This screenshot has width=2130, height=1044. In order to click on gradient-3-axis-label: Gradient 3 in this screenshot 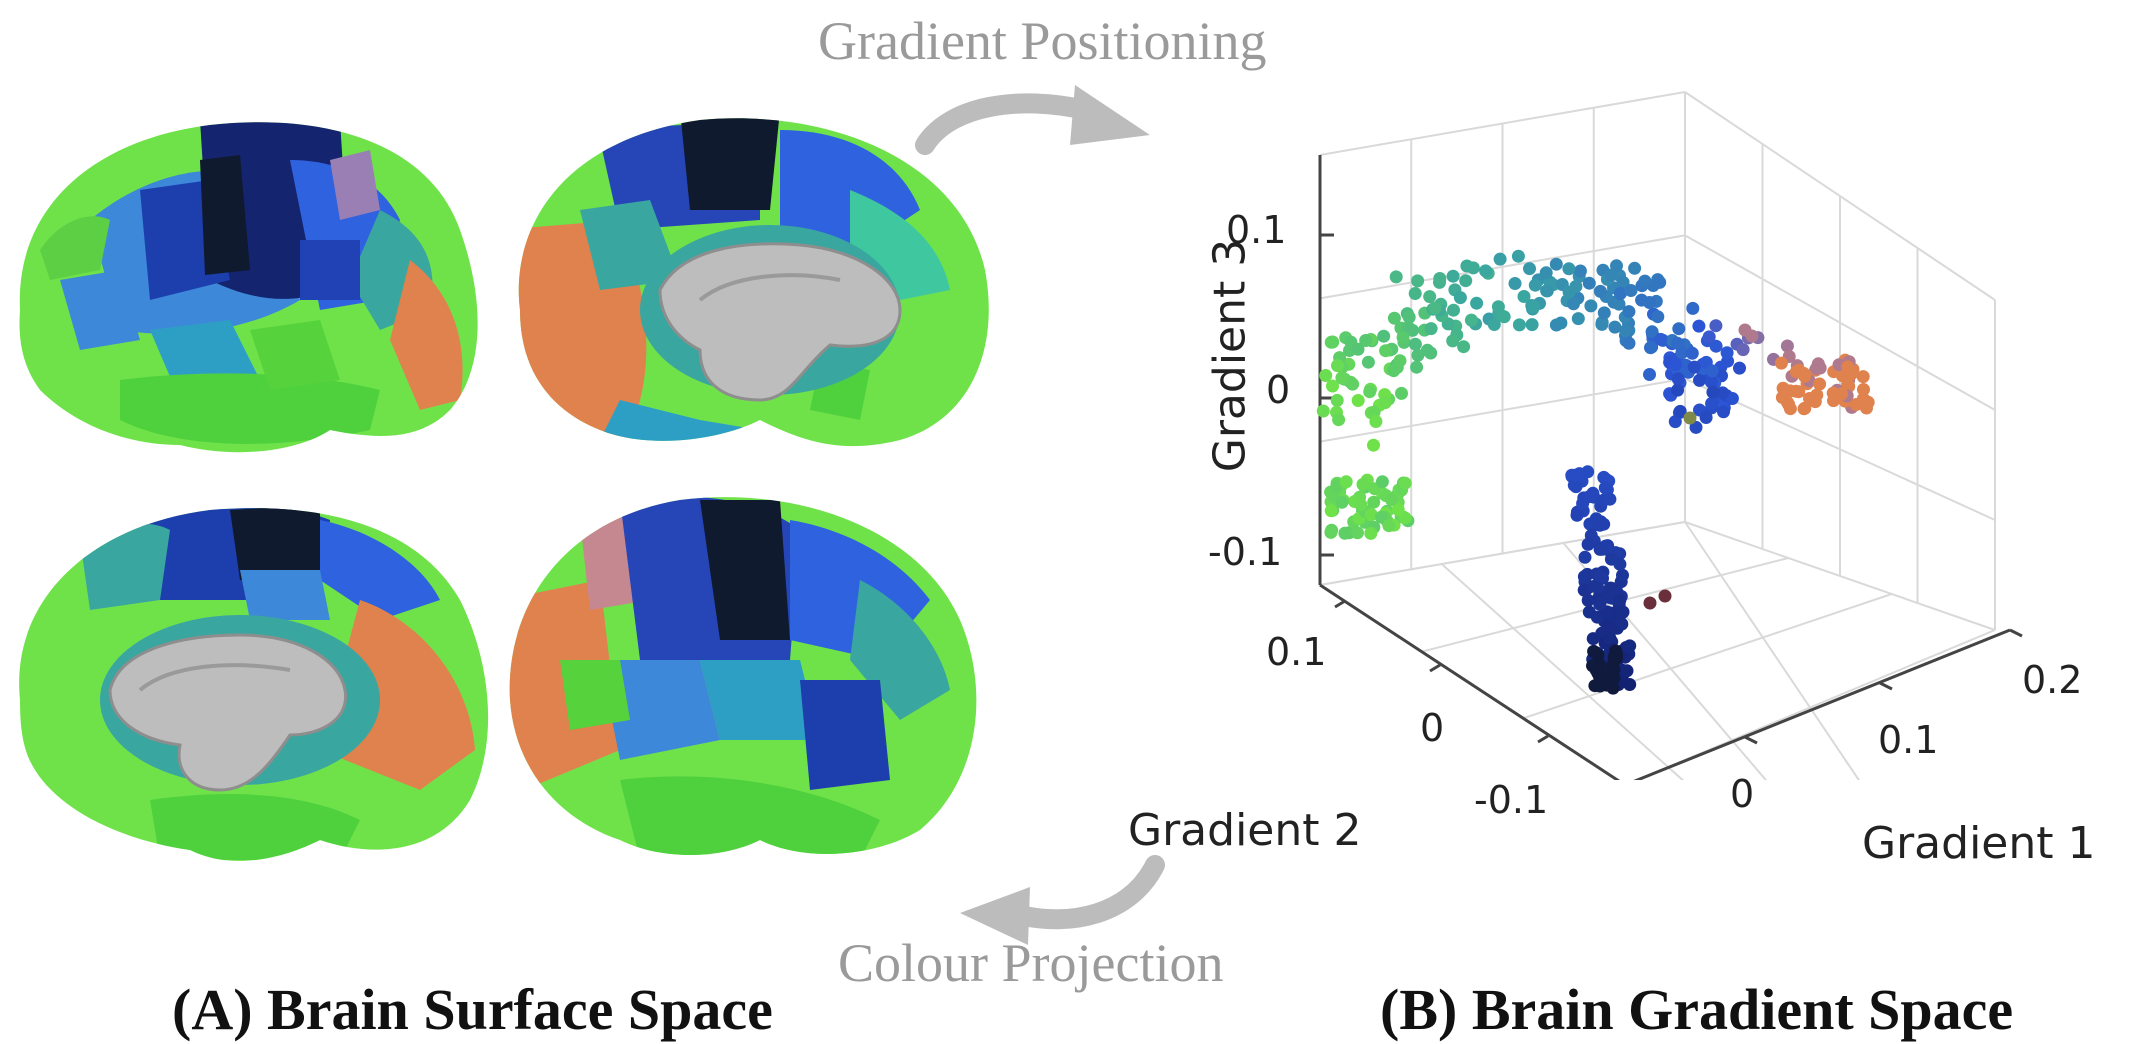, I will do `click(1230, 355)`.